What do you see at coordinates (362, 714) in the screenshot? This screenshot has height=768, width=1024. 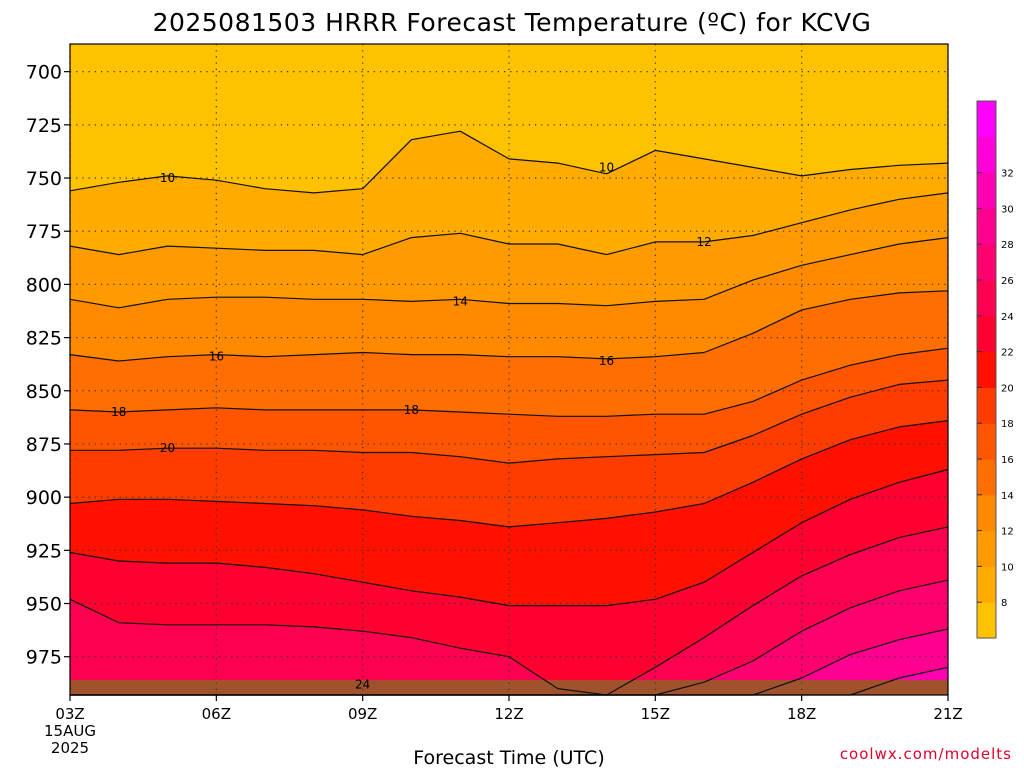 I see `x-tick-label-6: 09Z` at bounding box center [362, 714].